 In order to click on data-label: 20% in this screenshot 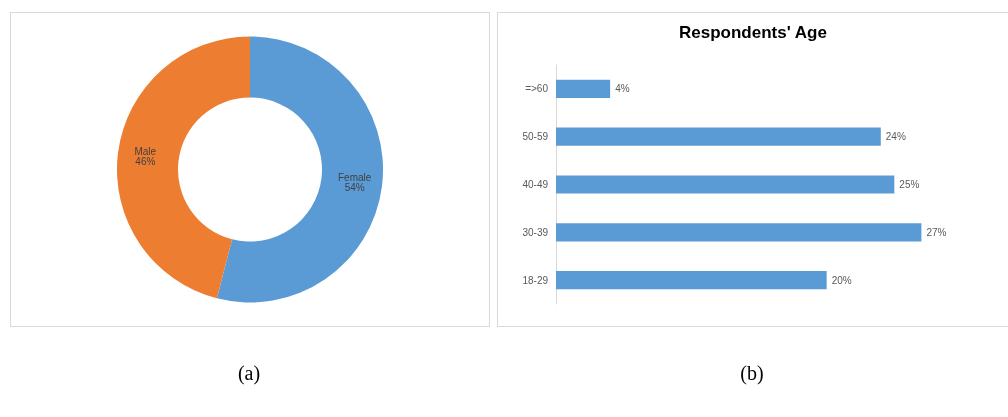, I will do `click(841, 280)`.